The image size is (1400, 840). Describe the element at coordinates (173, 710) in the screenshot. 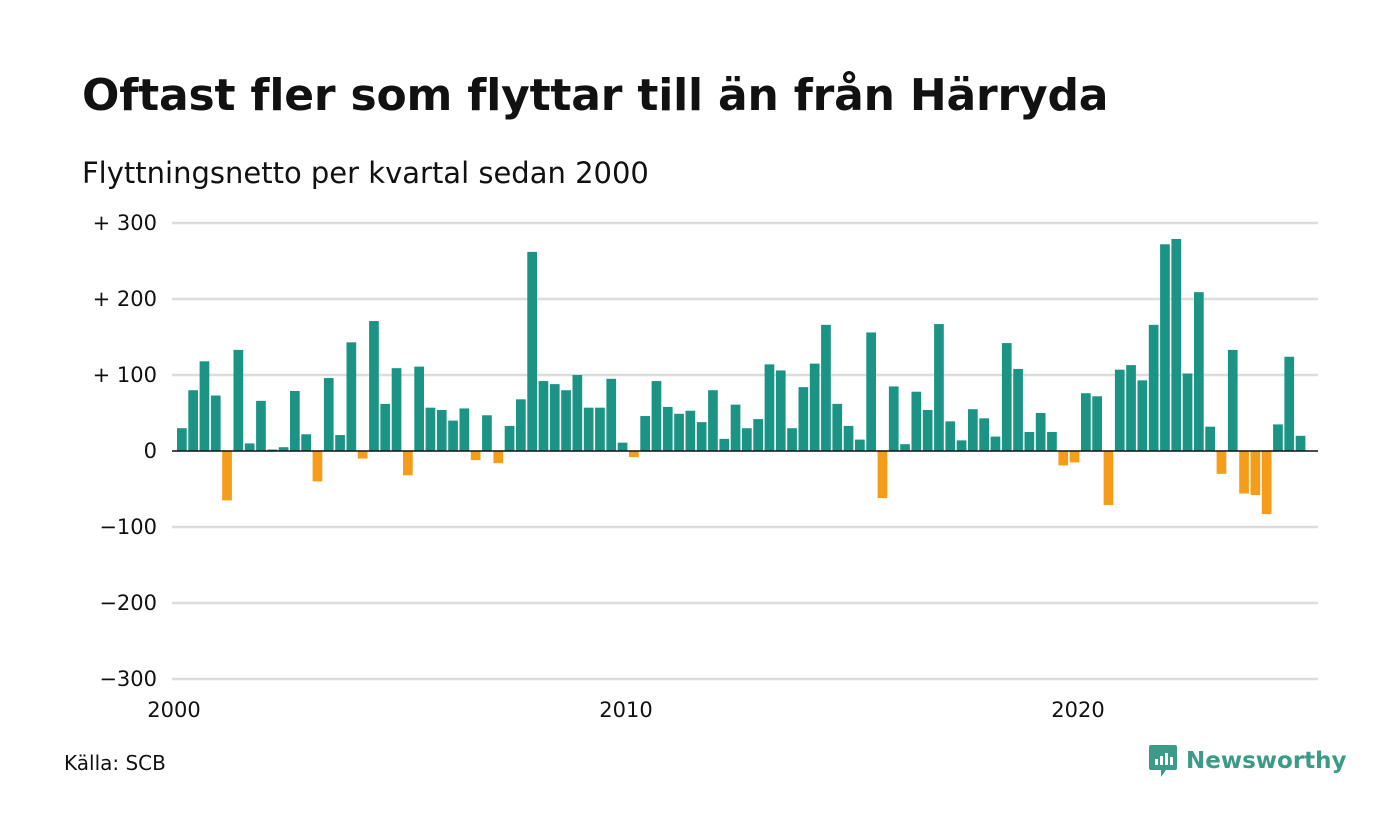

I see `x-tick-label: 2000` at that location.